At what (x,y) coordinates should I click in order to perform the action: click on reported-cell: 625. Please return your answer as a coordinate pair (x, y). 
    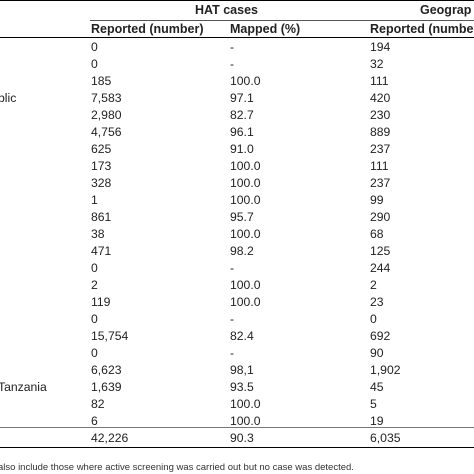
    Looking at the image, I should click on (101, 149).